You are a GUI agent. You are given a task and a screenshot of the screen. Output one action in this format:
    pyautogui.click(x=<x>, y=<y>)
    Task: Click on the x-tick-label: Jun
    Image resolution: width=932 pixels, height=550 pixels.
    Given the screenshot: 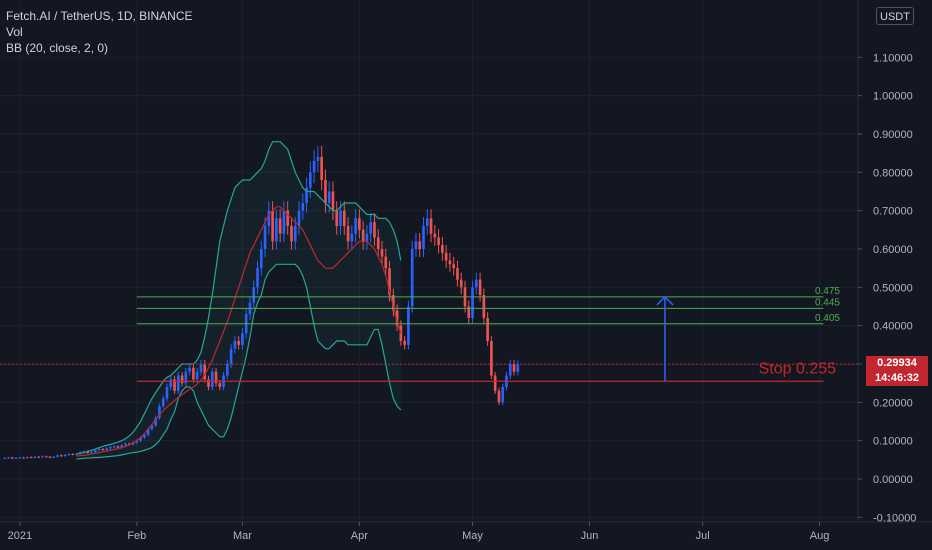 What is the action you would take?
    pyautogui.click(x=590, y=536)
    